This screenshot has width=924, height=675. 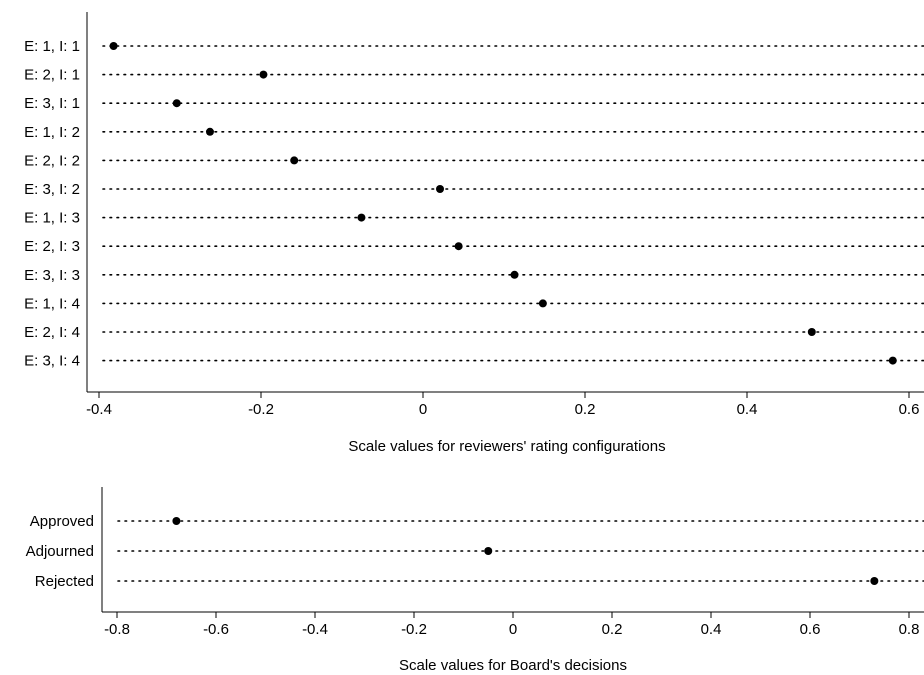 What do you see at coordinates (60, 551) in the screenshot?
I see `category-label: Adjourned` at bounding box center [60, 551].